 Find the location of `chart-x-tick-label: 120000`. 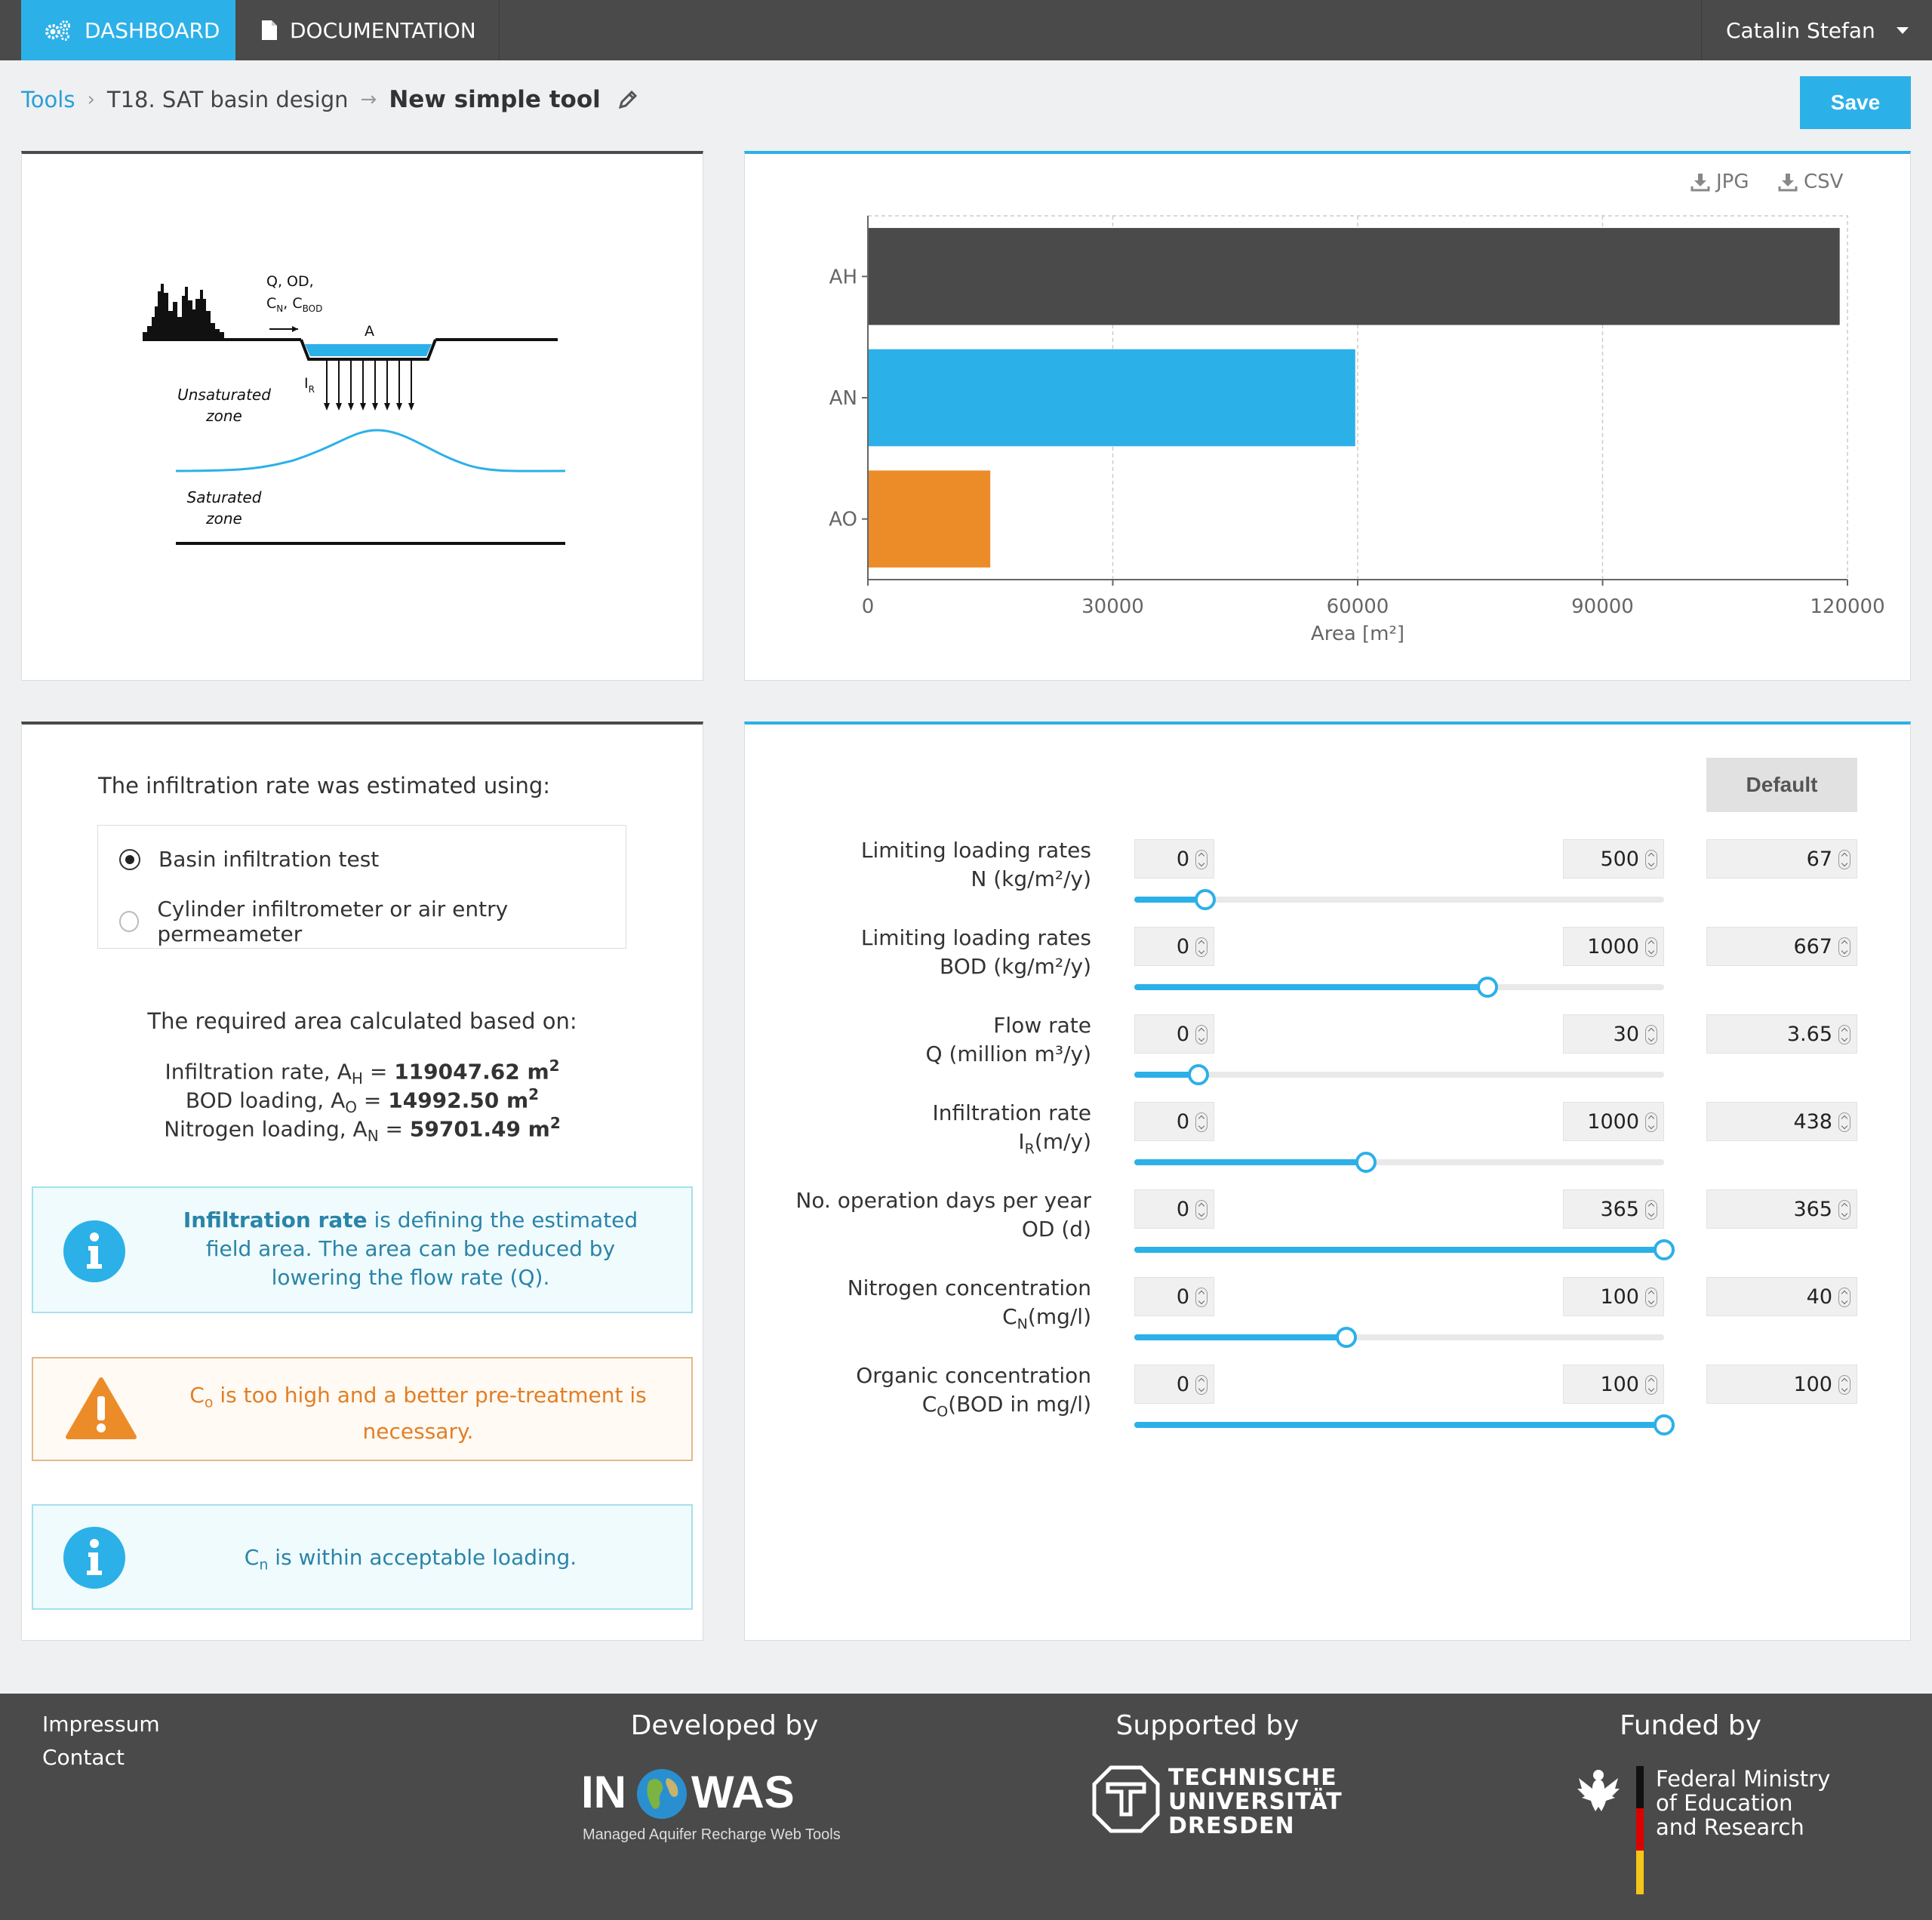

chart-x-tick-label: 120000 is located at coordinates (1847, 606).